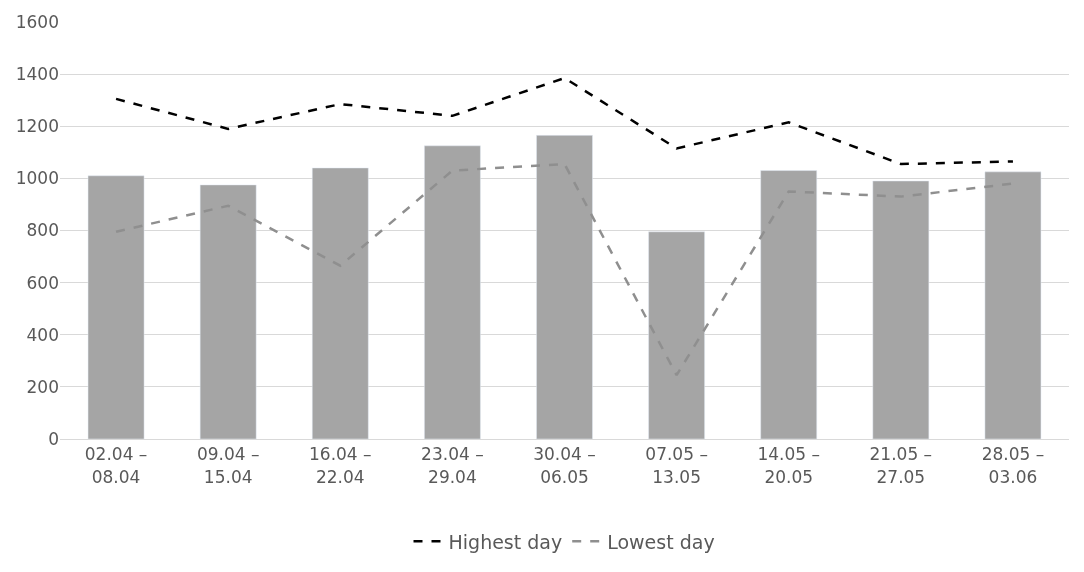 Image resolution: width=1084 pixels, height=572 pixels. What do you see at coordinates (901, 465) in the screenshot?
I see `x-tick-label: 21.05 – 27.05` at bounding box center [901, 465].